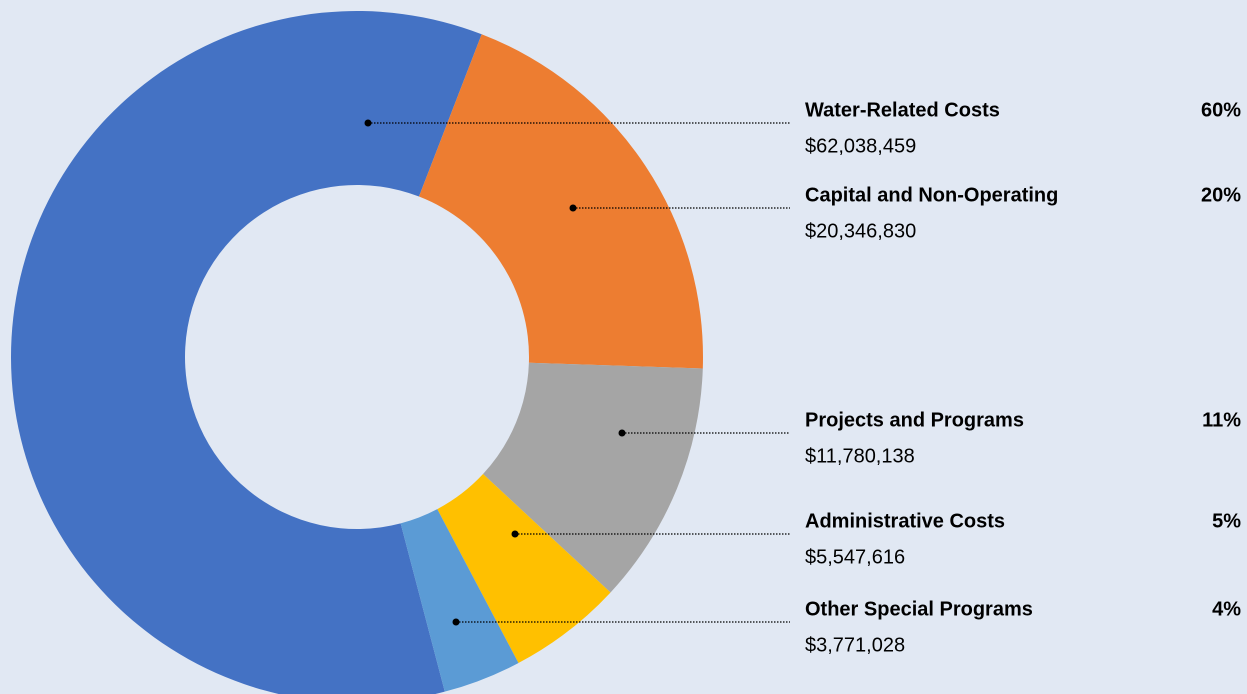 The height and width of the screenshot is (694, 1247). What do you see at coordinates (855, 557) in the screenshot?
I see `value-label: $5,547,616` at bounding box center [855, 557].